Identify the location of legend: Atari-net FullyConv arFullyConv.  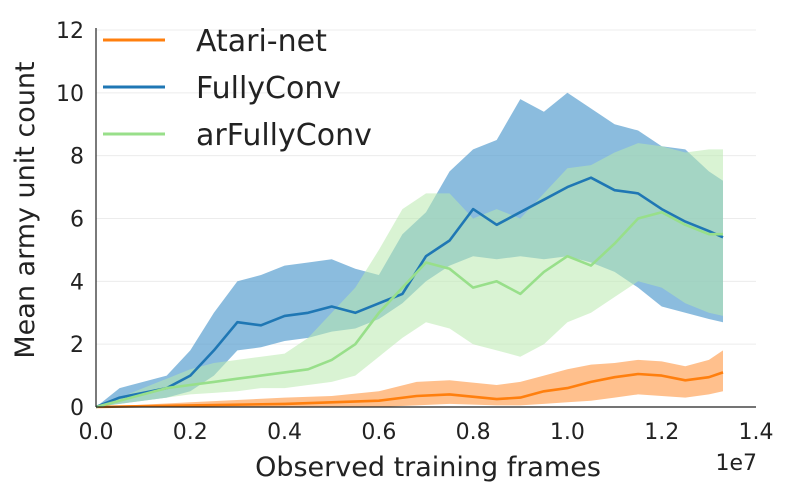
(237, 88).